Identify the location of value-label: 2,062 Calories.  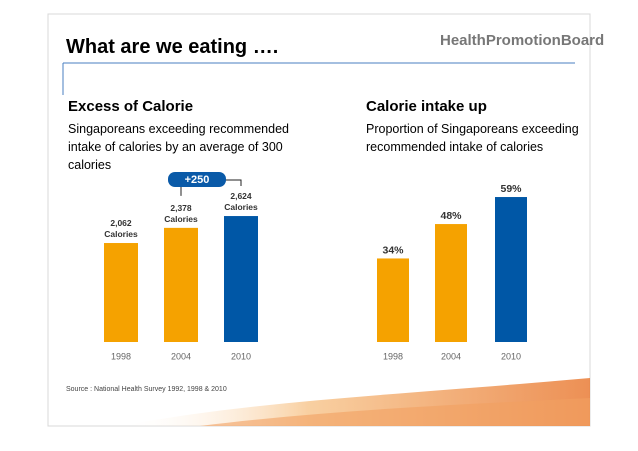
(121, 228).